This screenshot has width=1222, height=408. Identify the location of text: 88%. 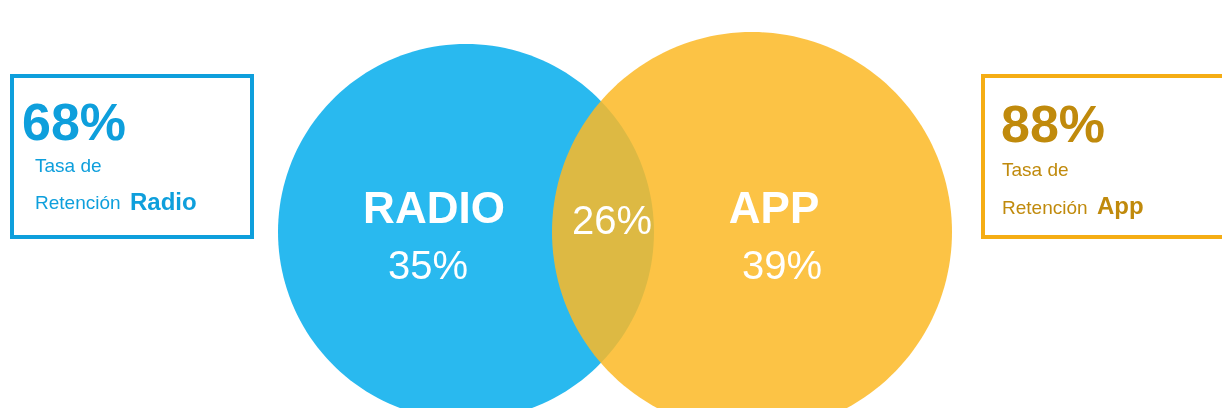
(1053, 124).